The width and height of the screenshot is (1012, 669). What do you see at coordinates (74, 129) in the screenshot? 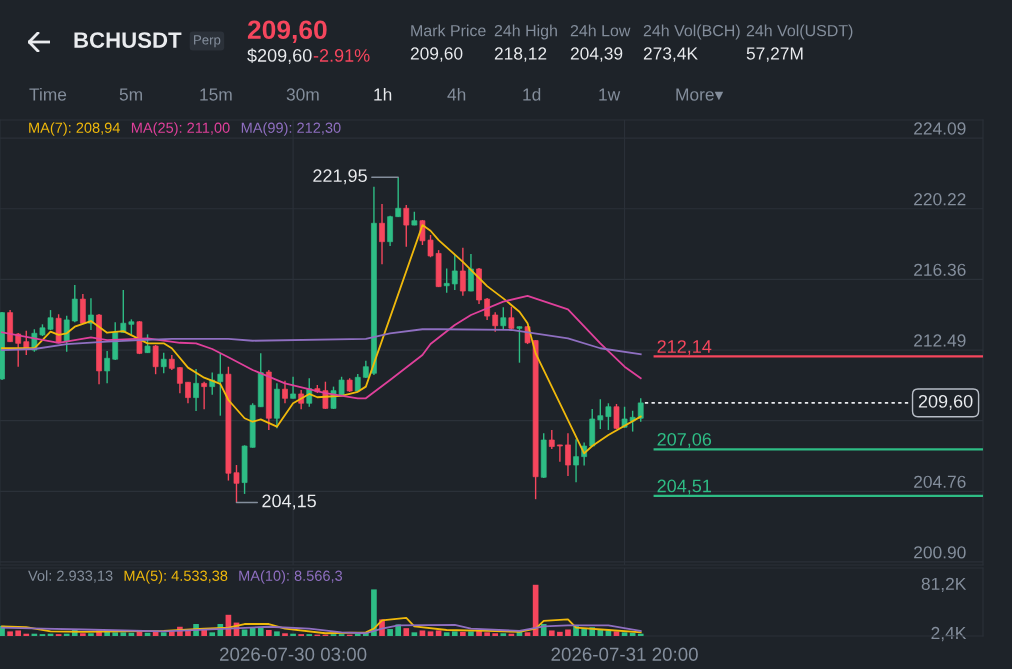
I see `text: MA(7): 208,94` at bounding box center [74, 129].